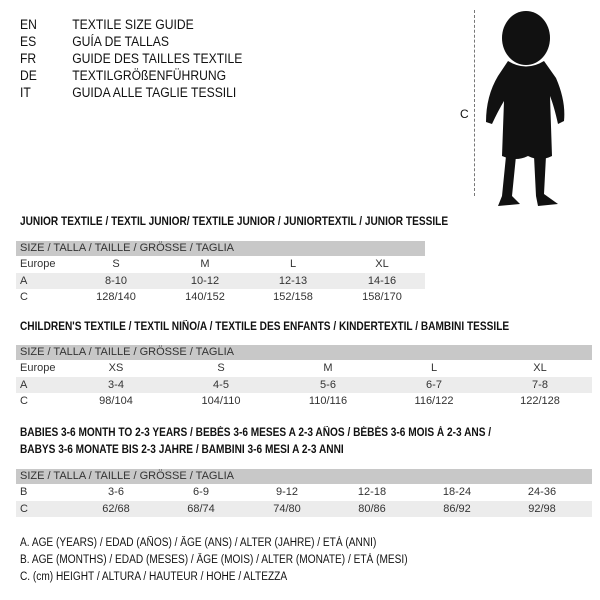 Image resolution: width=600 pixels, height=600 pixels. I want to click on measure-label: C, so click(464, 114).